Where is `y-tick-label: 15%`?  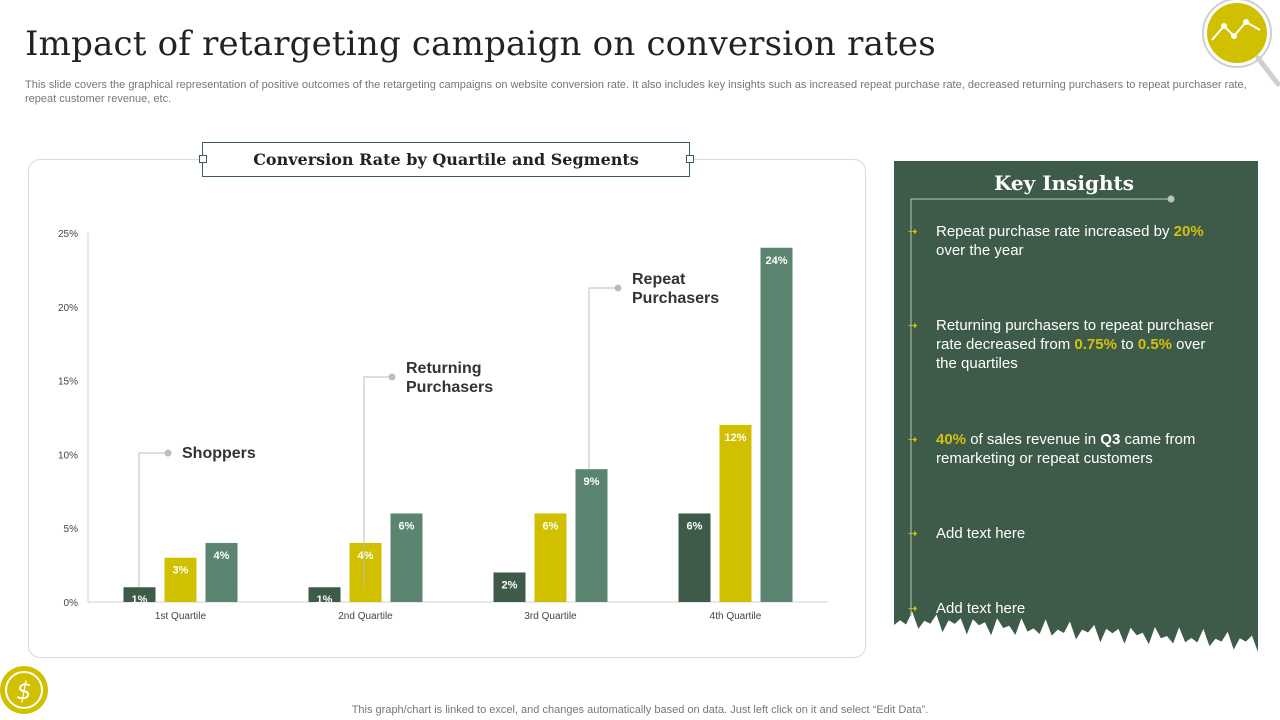 y-tick-label: 15% is located at coordinates (68, 382).